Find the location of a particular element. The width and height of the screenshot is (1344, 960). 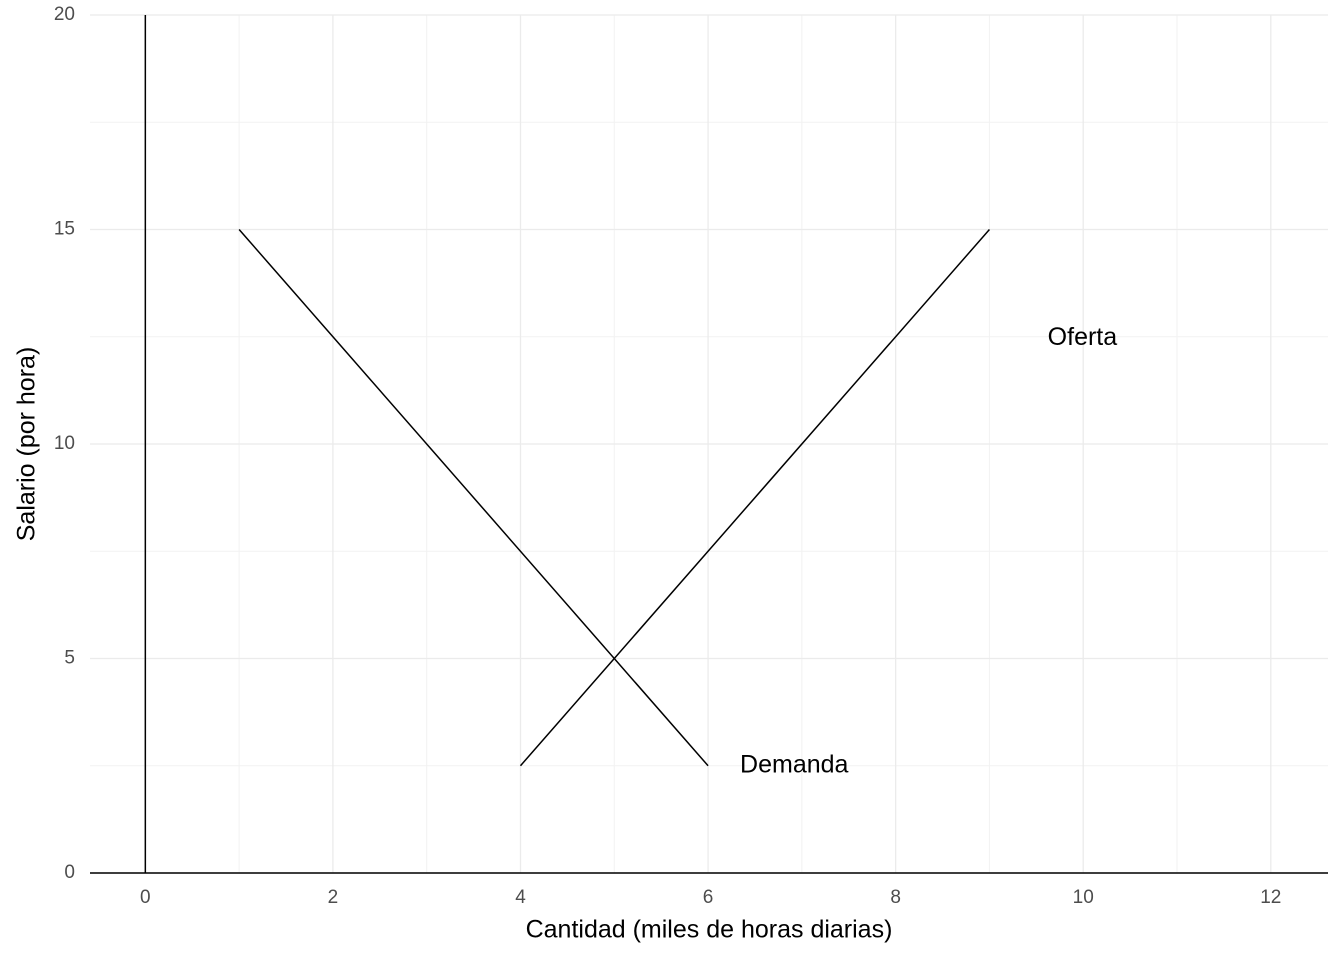

series-label: Demanda is located at coordinates (794, 764).